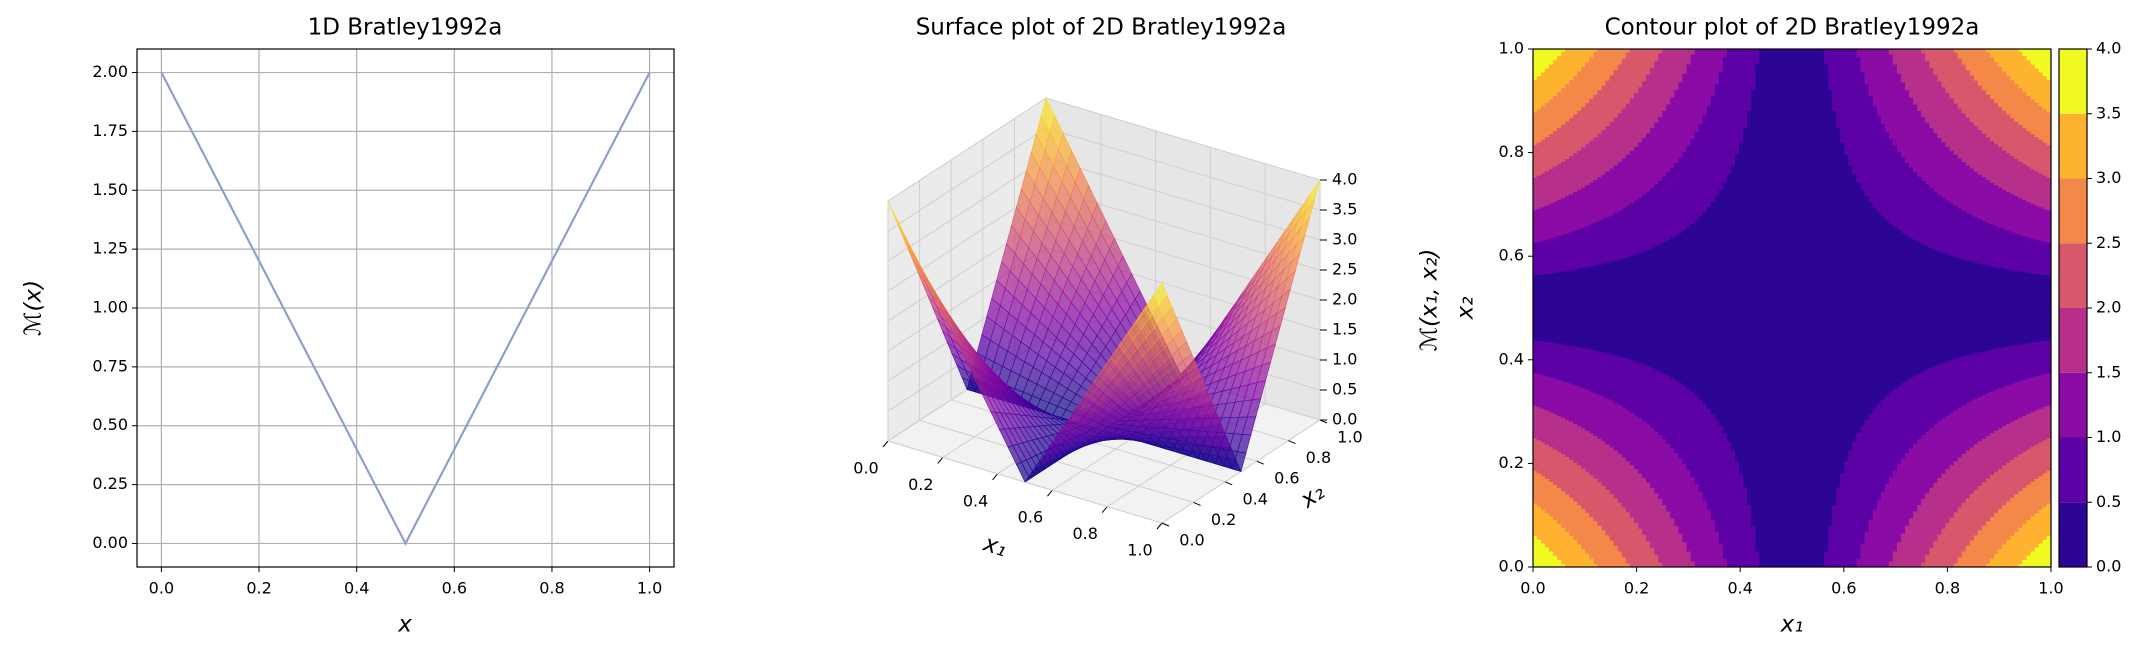 The width and height of the screenshot is (2148, 654). I want to click on y-tick-label: 0.8, so click(1318, 457).